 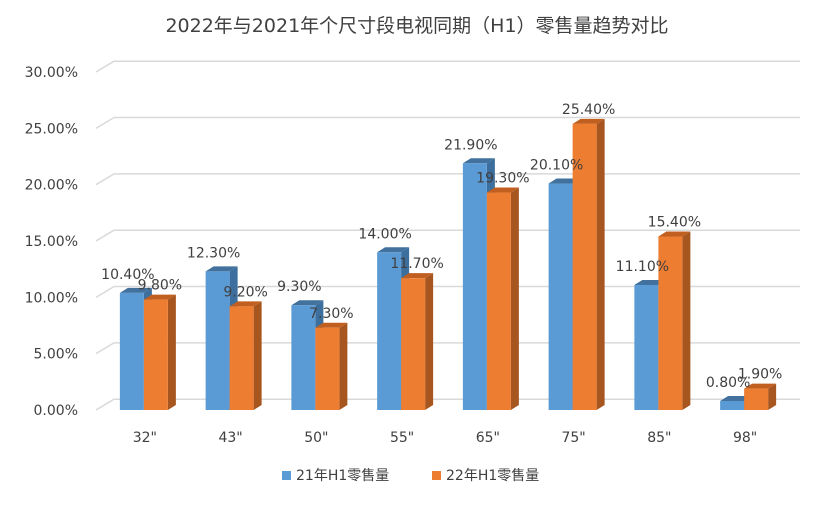 What do you see at coordinates (384, 234) in the screenshot?
I see `data-label: 14.00%` at bounding box center [384, 234].